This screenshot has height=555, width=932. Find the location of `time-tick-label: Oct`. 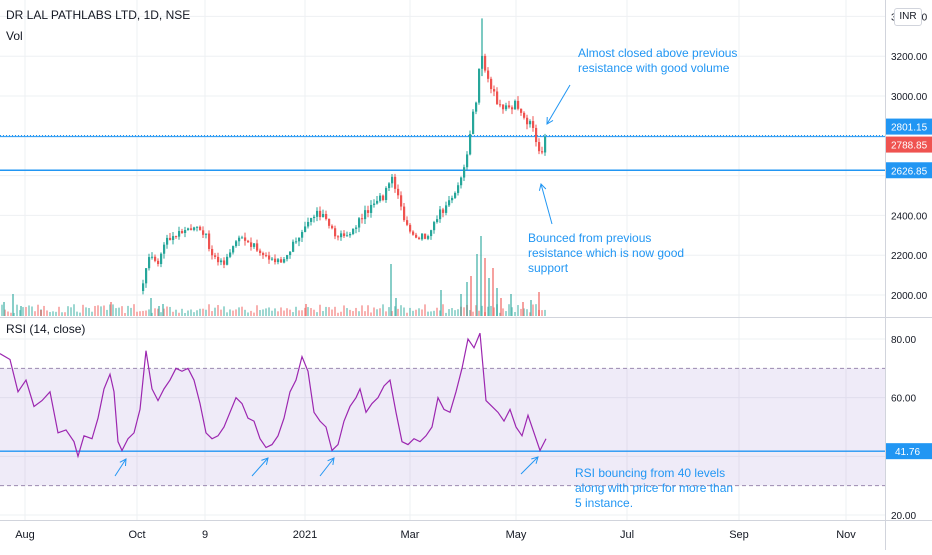

time-tick-label: Oct is located at coordinates (136, 535).